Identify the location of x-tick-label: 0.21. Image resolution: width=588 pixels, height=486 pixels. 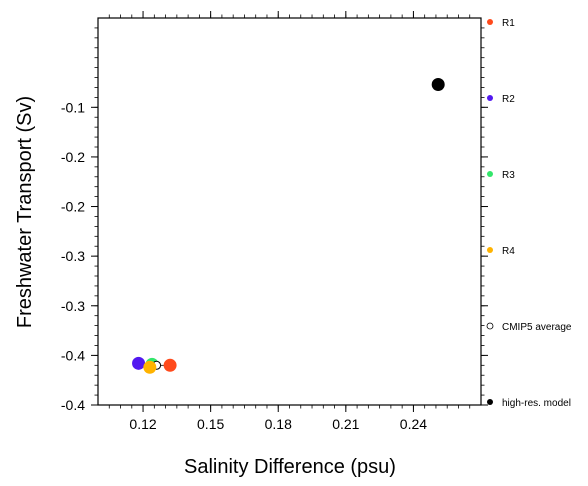
(345, 424).